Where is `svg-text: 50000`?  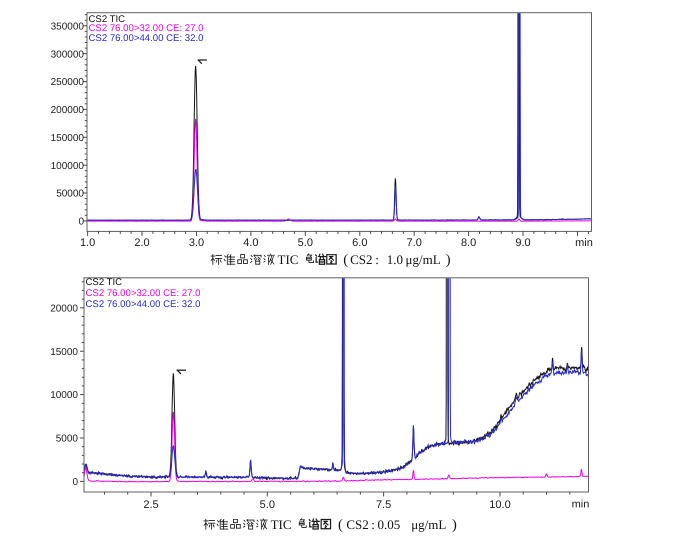 svg-text: 50000 is located at coordinates (70, 194).